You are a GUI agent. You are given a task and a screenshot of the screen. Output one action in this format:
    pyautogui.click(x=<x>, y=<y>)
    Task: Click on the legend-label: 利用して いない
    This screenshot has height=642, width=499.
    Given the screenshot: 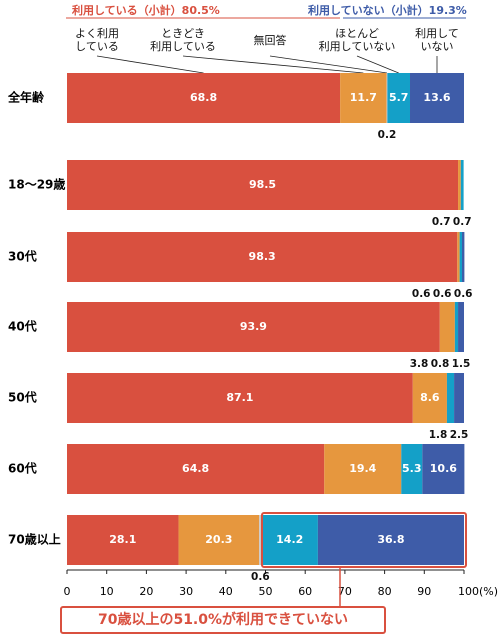 What is the action you would take?
    pyautogui.click(x=437, y=40)
    